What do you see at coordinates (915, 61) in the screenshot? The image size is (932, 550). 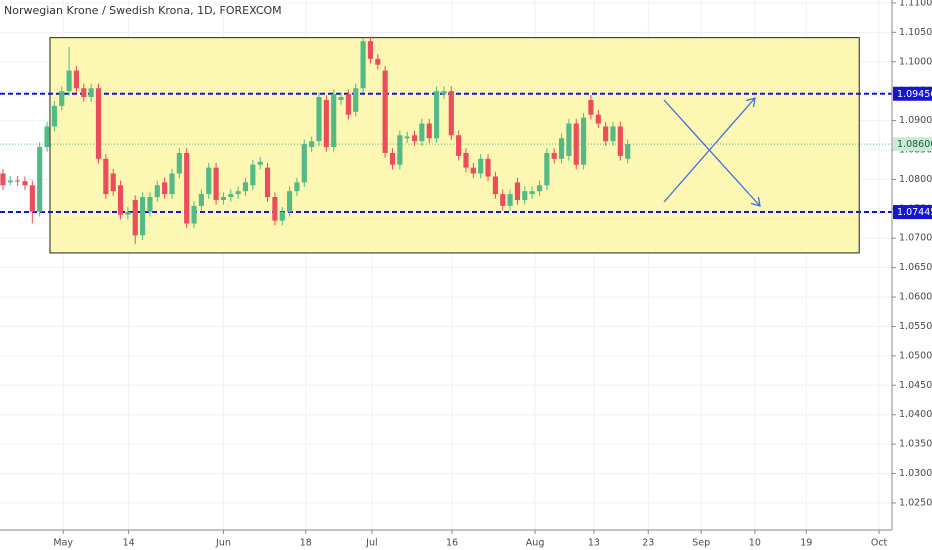 I see `y-tick-label: 1.10000` at bounding box center [915, 61].